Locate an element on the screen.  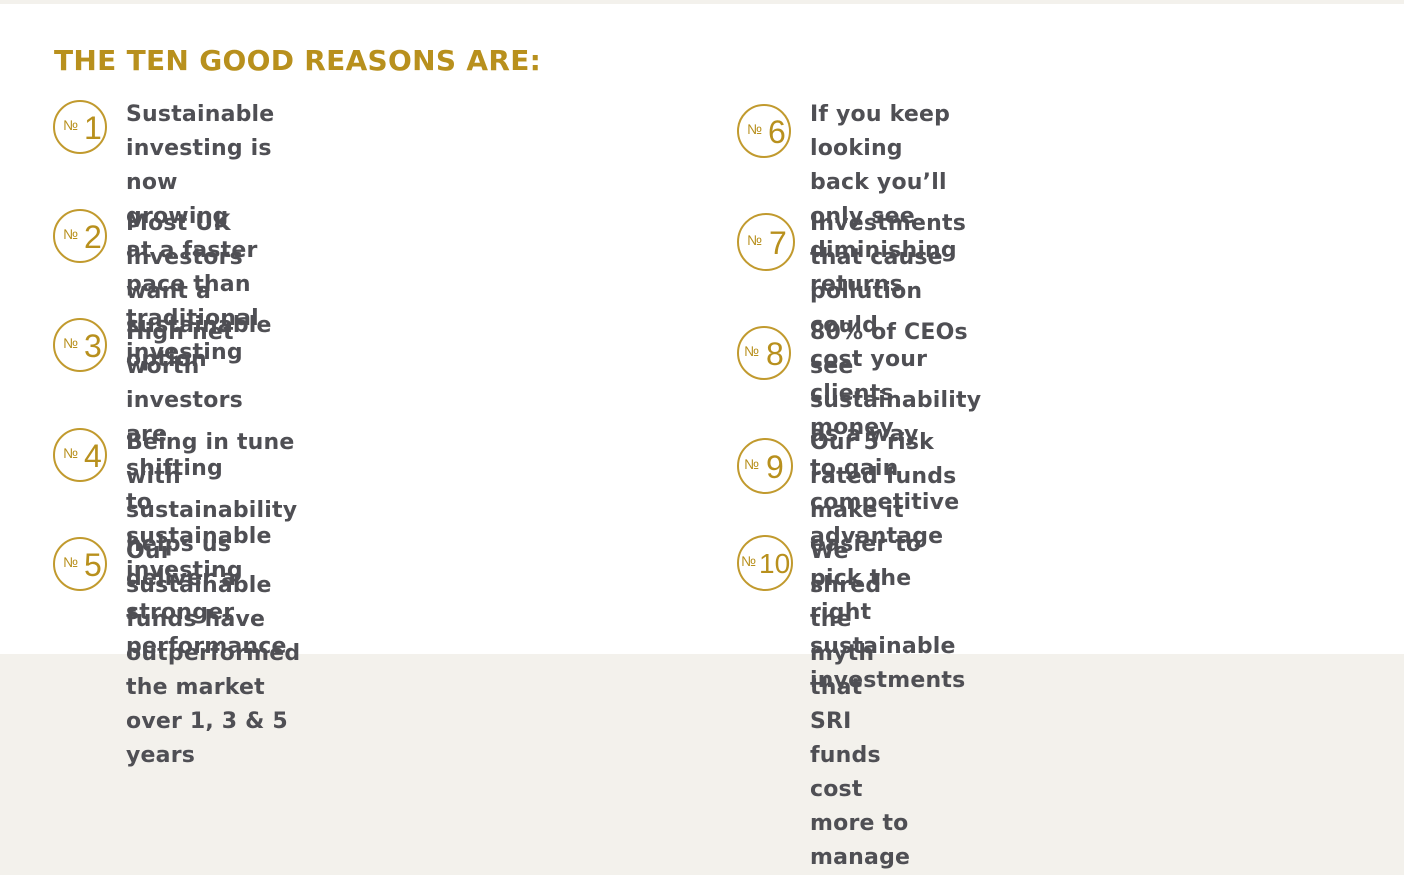
number-value: 4 is located at coordinates (93, 456).